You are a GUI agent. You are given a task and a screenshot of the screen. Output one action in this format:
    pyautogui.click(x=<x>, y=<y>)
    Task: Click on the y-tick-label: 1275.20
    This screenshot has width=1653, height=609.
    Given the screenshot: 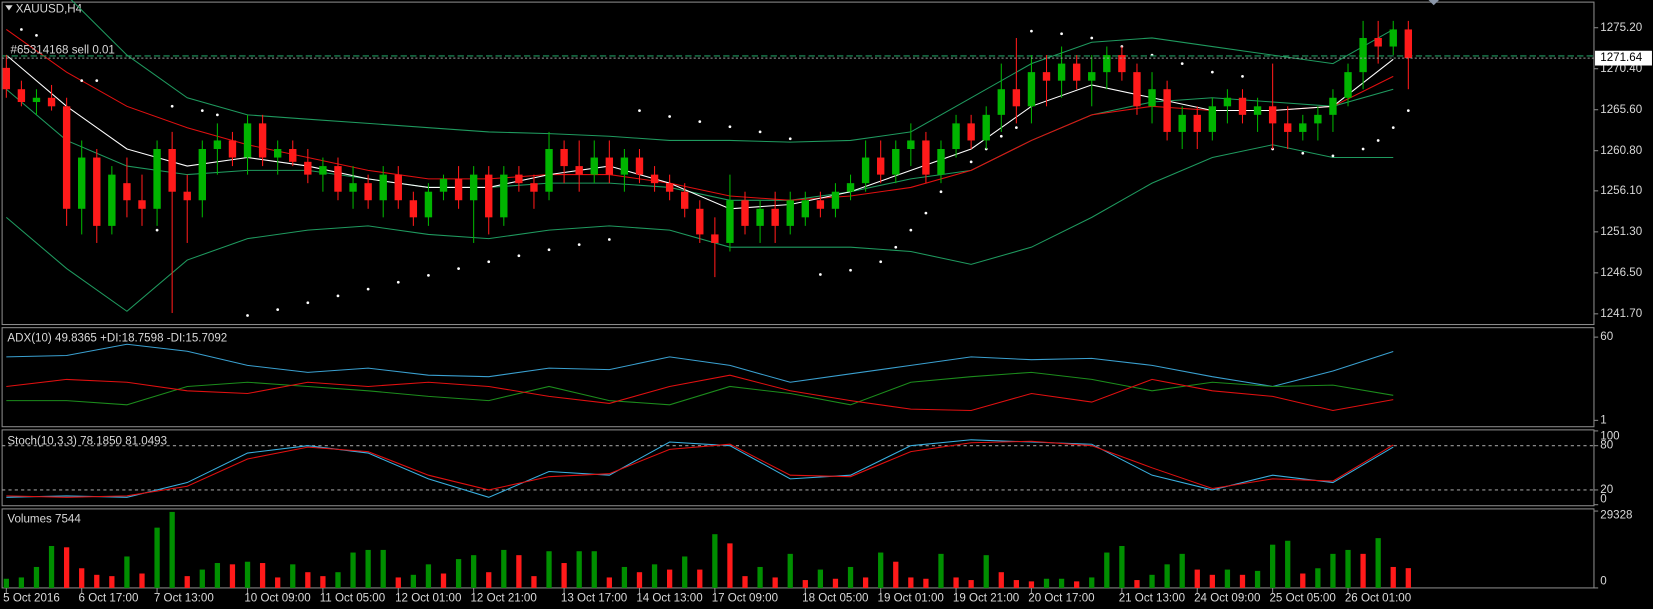 What is the action you would take?
    pyautogui.click(x=1621, y=28)
    